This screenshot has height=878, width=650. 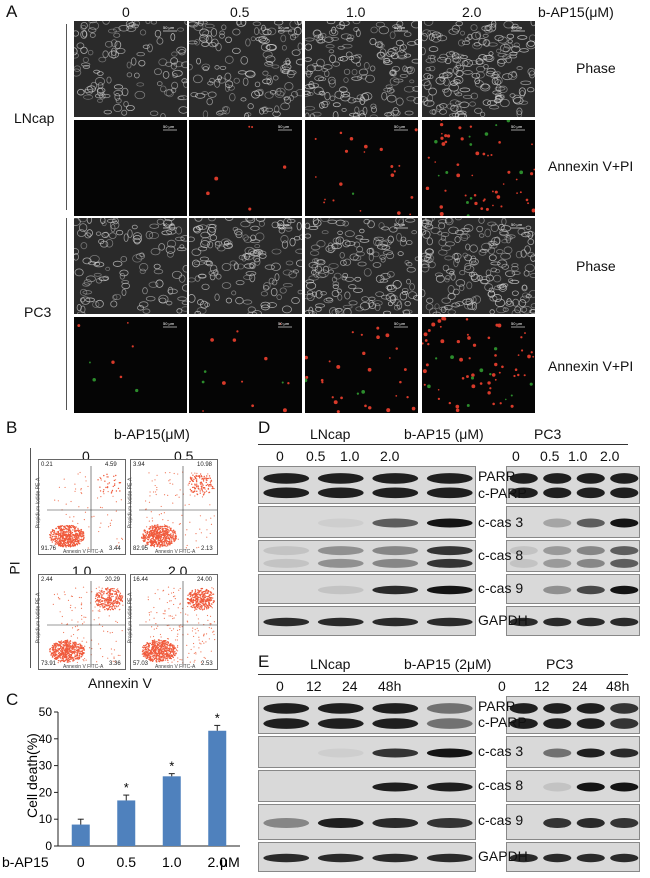 I want to click on y-tick-label: 0, so click(x=48, y=846).